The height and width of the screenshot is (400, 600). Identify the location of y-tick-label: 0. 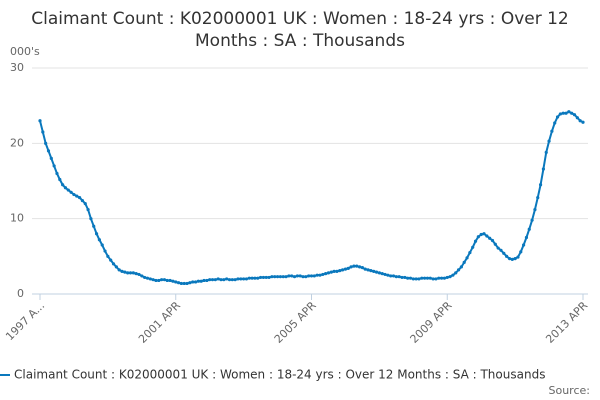
(20, 293).